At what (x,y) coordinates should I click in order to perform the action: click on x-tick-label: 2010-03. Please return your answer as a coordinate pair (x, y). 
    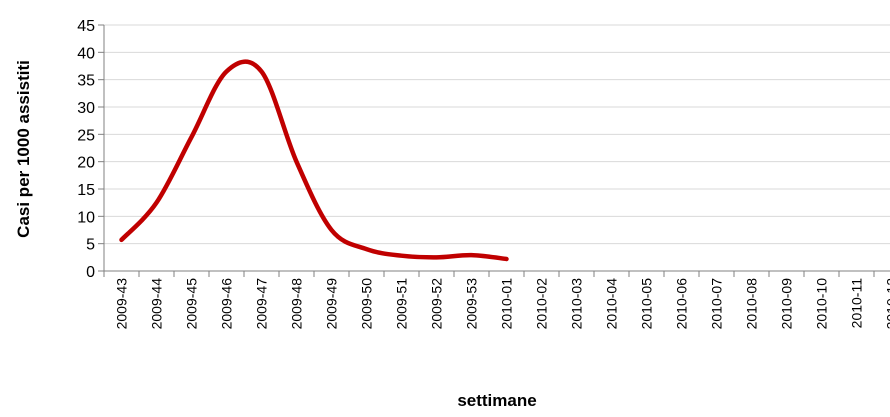
    Looking at the image, I should click on (577, 304).